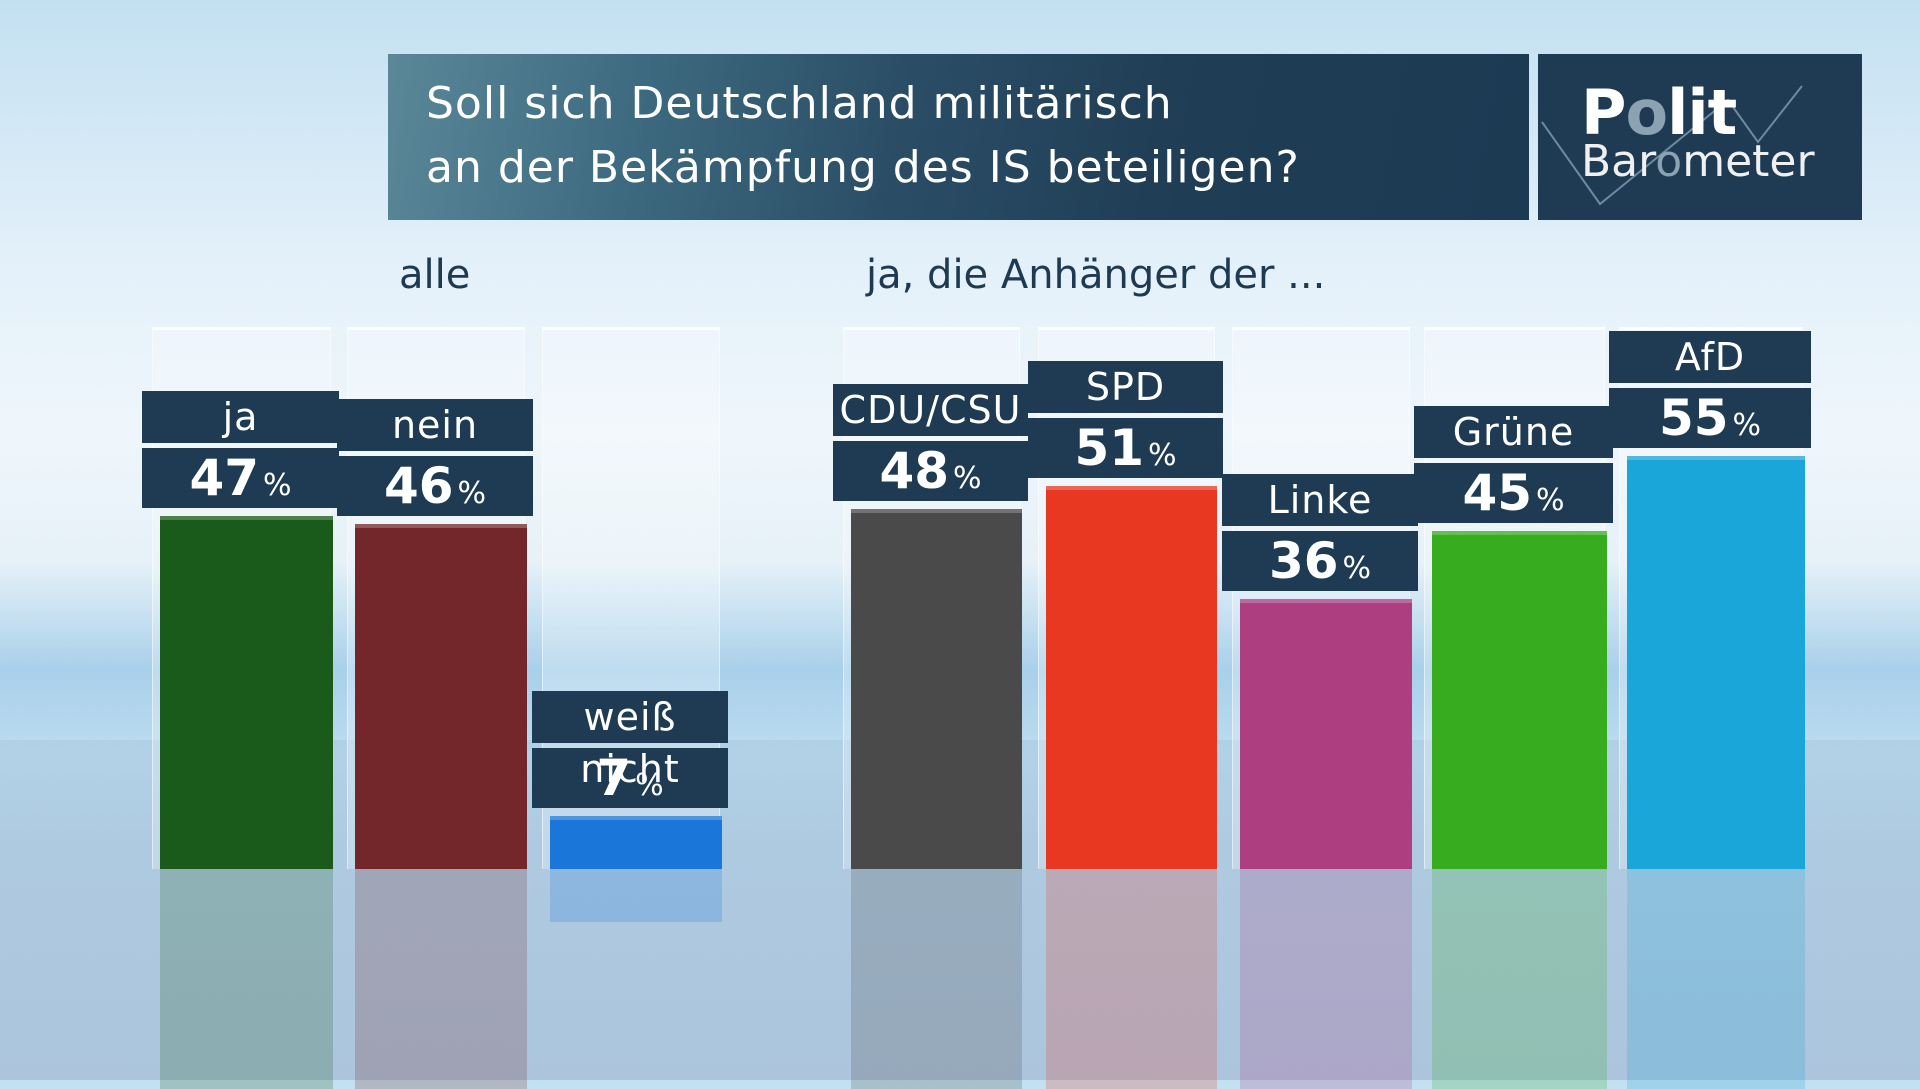  What do you see at coordinates (936, 979) in the screenshot?
I see `bar-reflection-cdu-csu` at bounding box center [936, 979].